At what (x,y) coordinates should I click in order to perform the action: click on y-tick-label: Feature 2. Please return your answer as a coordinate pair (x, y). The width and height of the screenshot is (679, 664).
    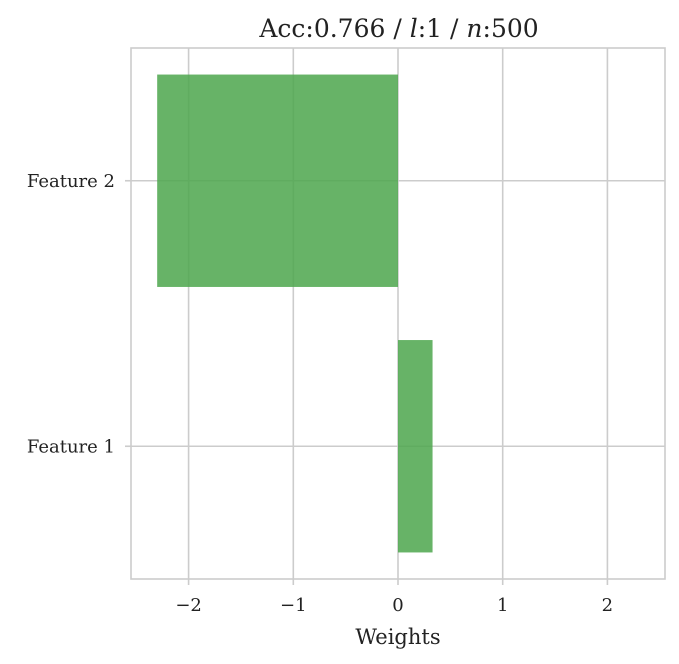
    Looking at the image, I should click on (71, 181).